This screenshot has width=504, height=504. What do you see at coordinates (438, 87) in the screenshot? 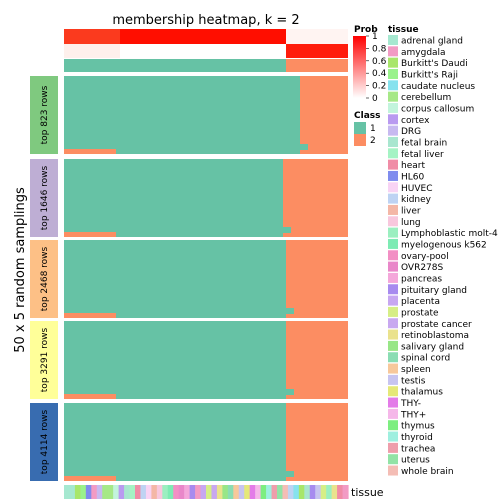
I see `tissue-legend-label: caudate nucleus` at bounding box center [438, 87].